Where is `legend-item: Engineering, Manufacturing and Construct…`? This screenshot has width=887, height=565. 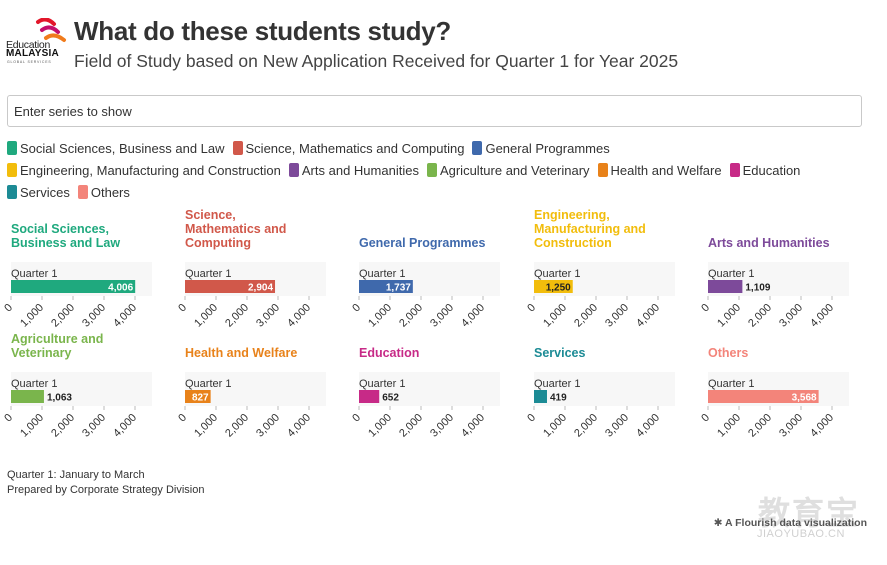
legend-item: Engineering, Manufacturing and Construct… is located at coordinates (144, 170).